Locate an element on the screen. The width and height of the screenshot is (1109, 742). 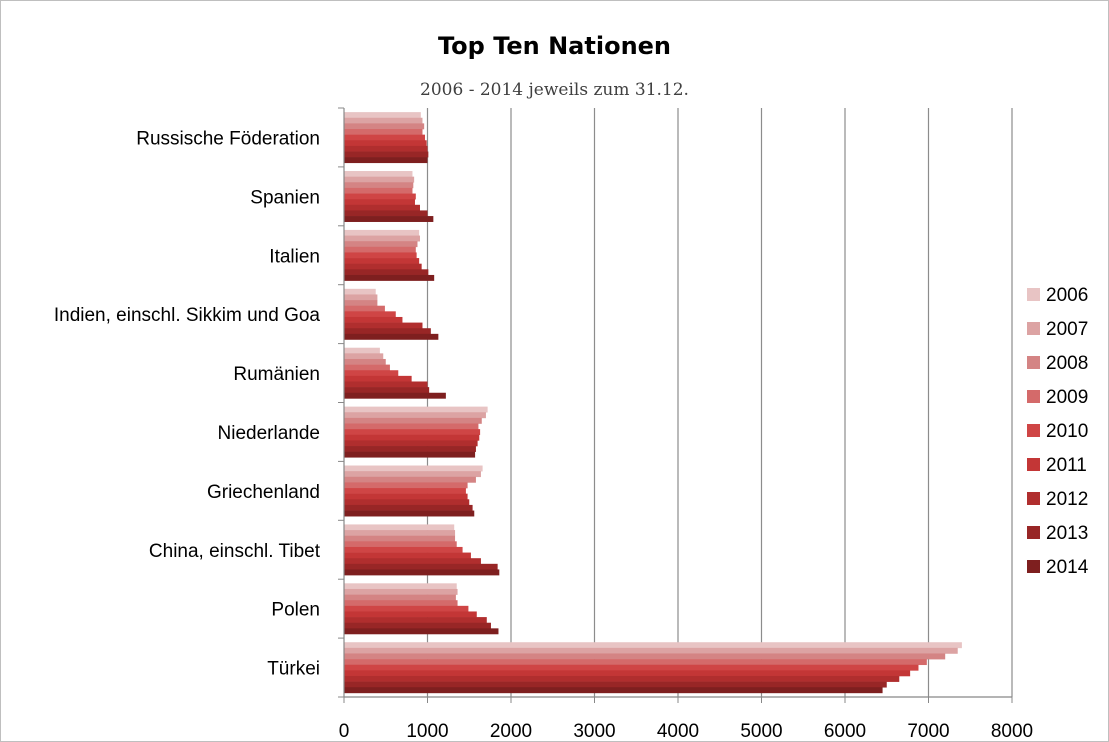
chart-title: Top Ten Nationen is located at coordinates (554, 46).